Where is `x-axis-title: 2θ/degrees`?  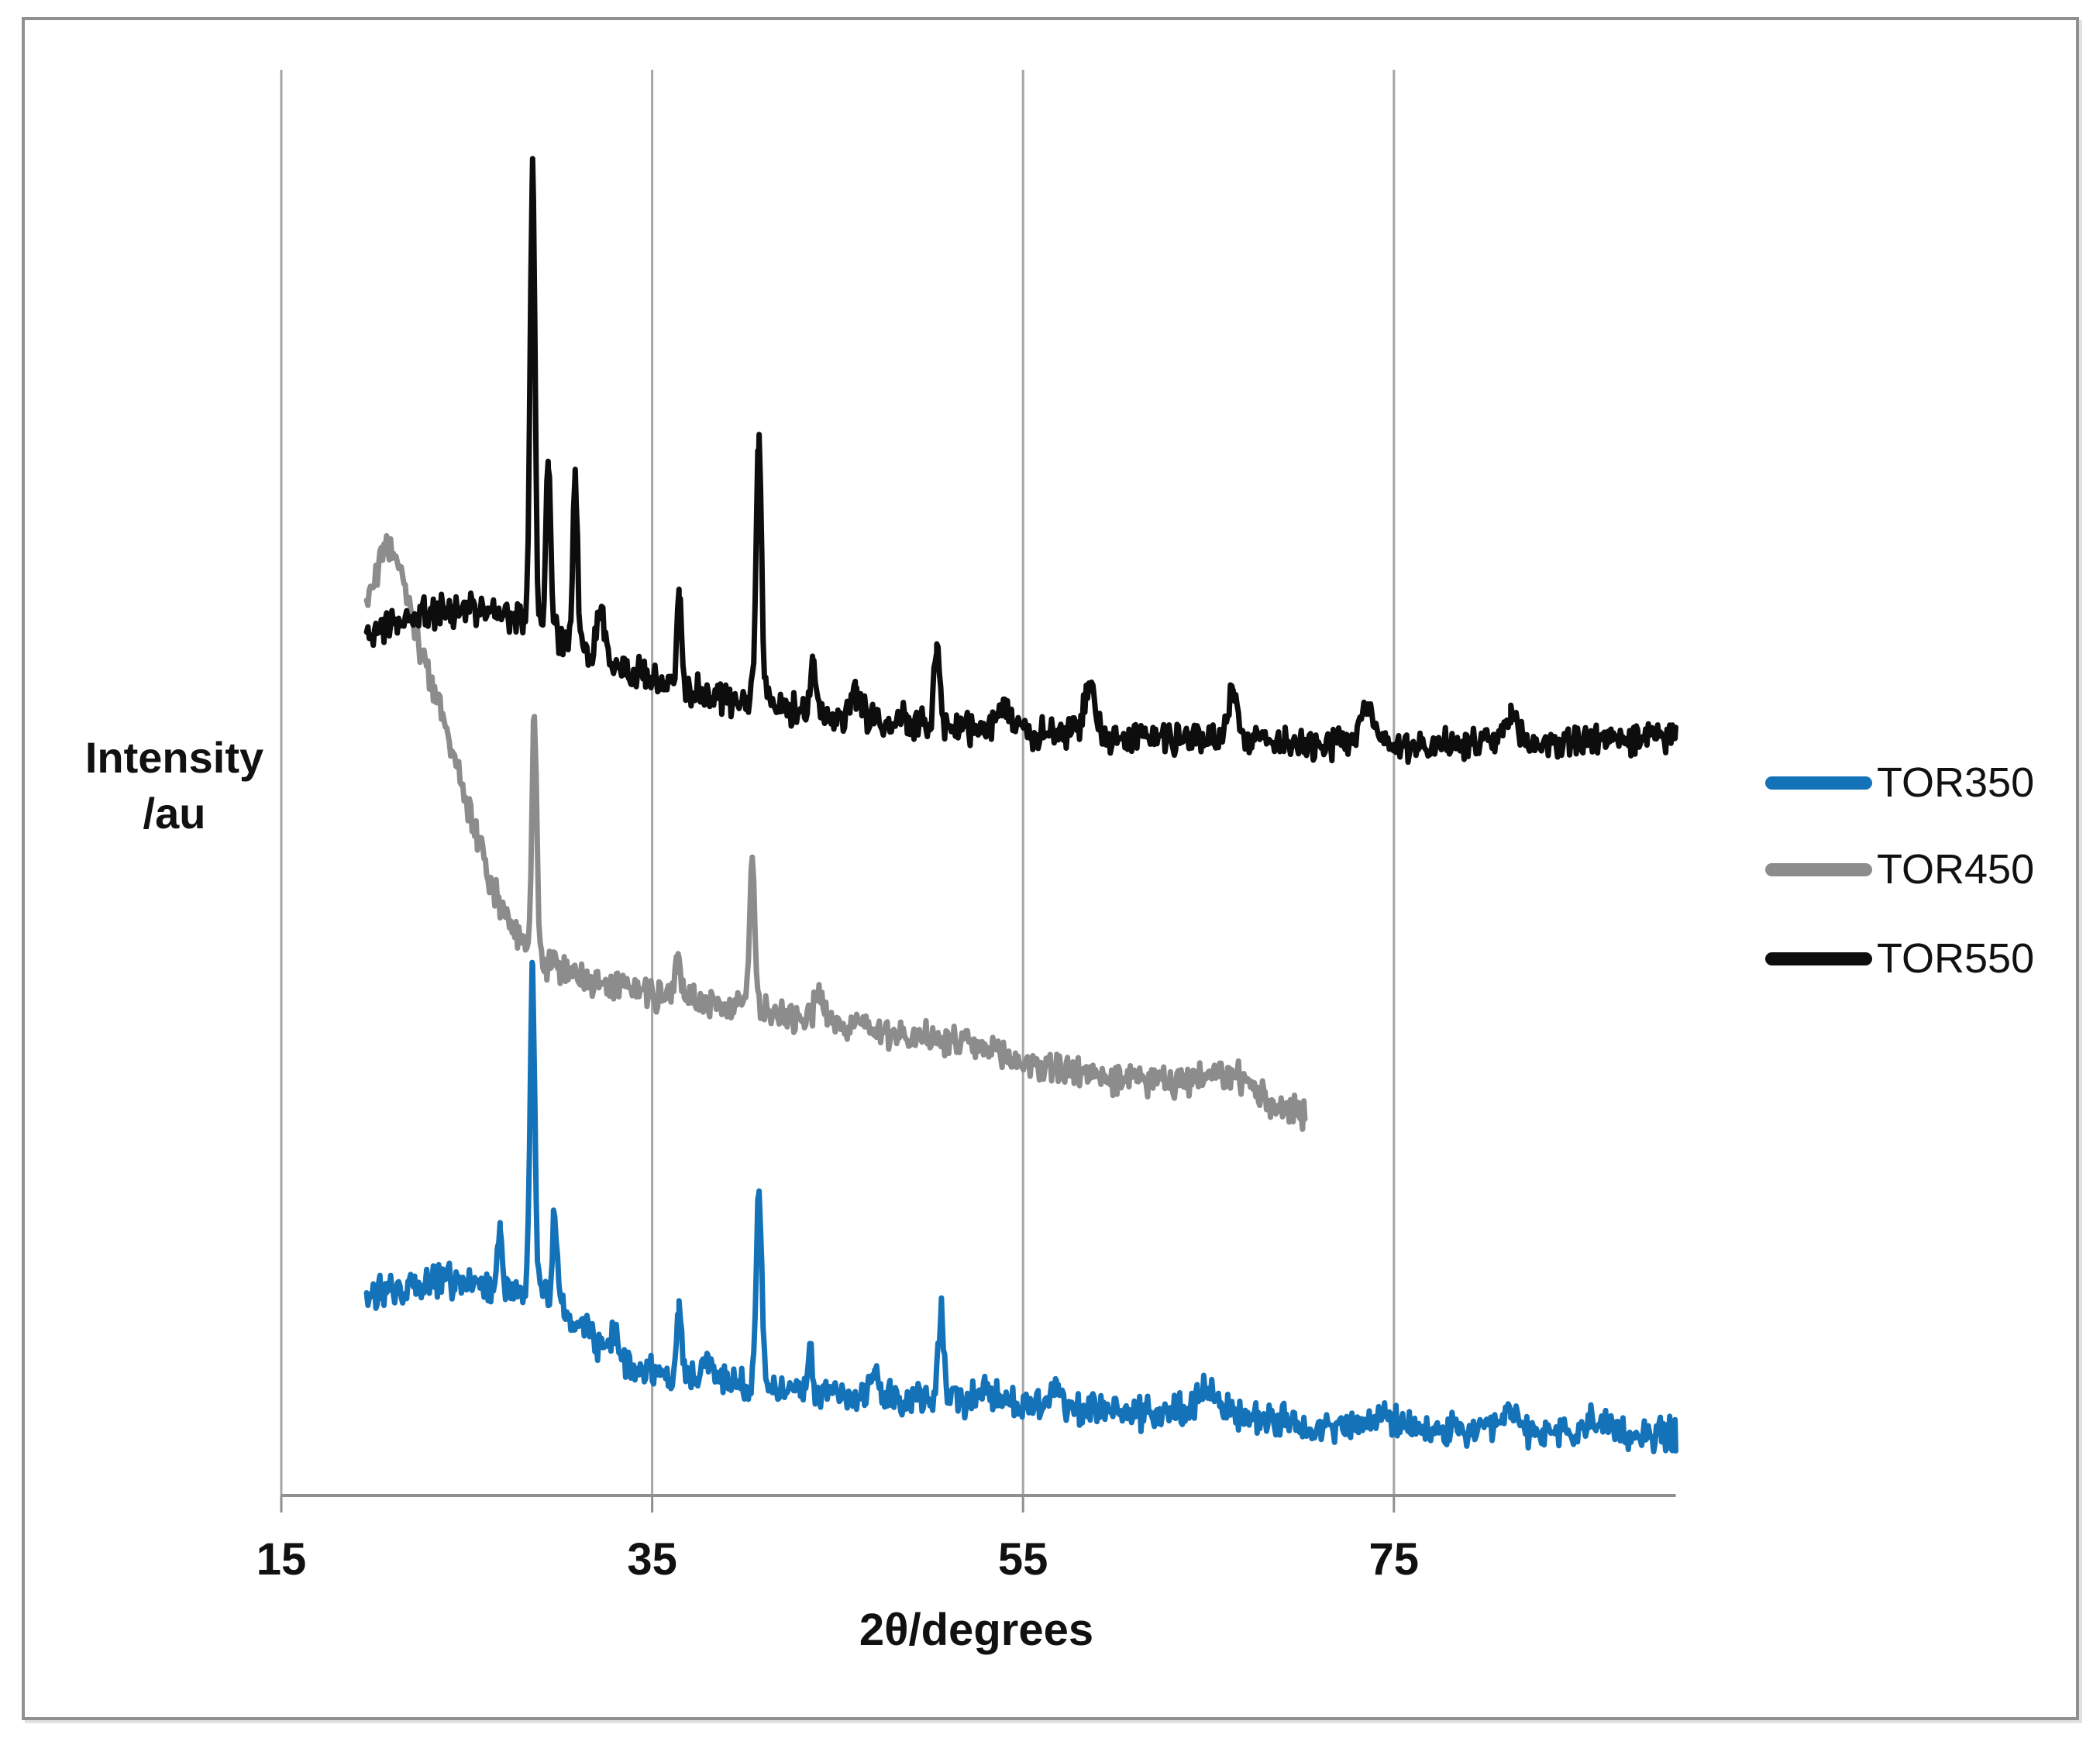 x-axis-title: 2θ/degrees is located at coordinates (977, 1630).